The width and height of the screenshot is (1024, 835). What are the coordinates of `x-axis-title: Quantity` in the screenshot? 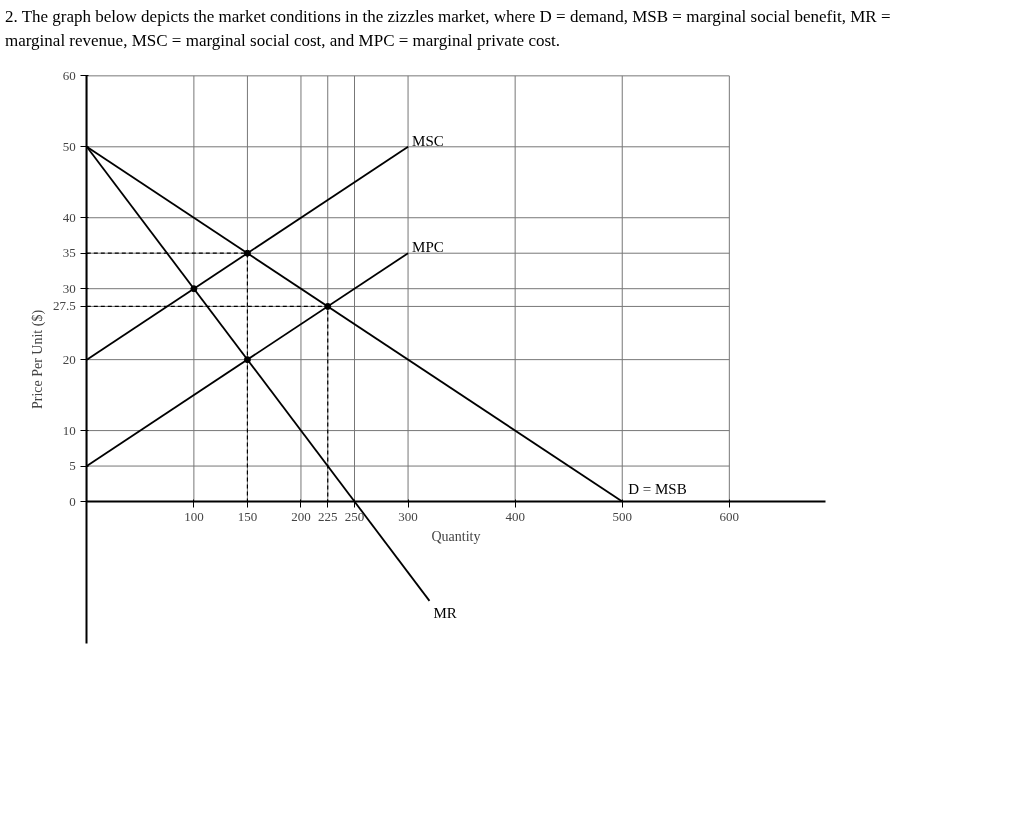 It's located at (456, 536).